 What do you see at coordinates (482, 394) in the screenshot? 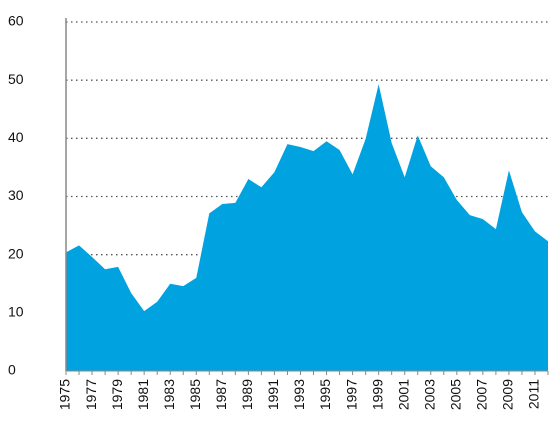
I see `x-tick-label: 2007` at bounding box center [482, 394].